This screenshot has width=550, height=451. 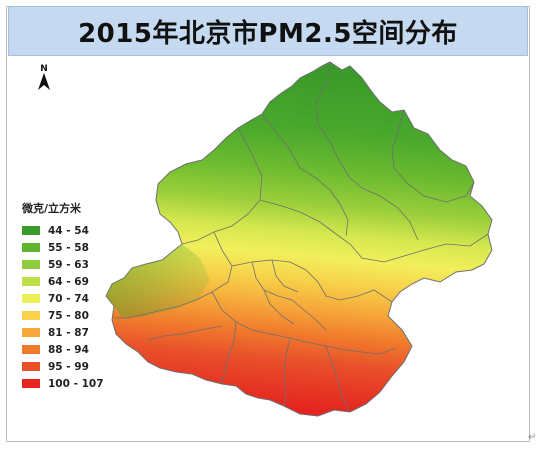 I want to click on legend-label: 81 - 87, so click(x=68, y=332).